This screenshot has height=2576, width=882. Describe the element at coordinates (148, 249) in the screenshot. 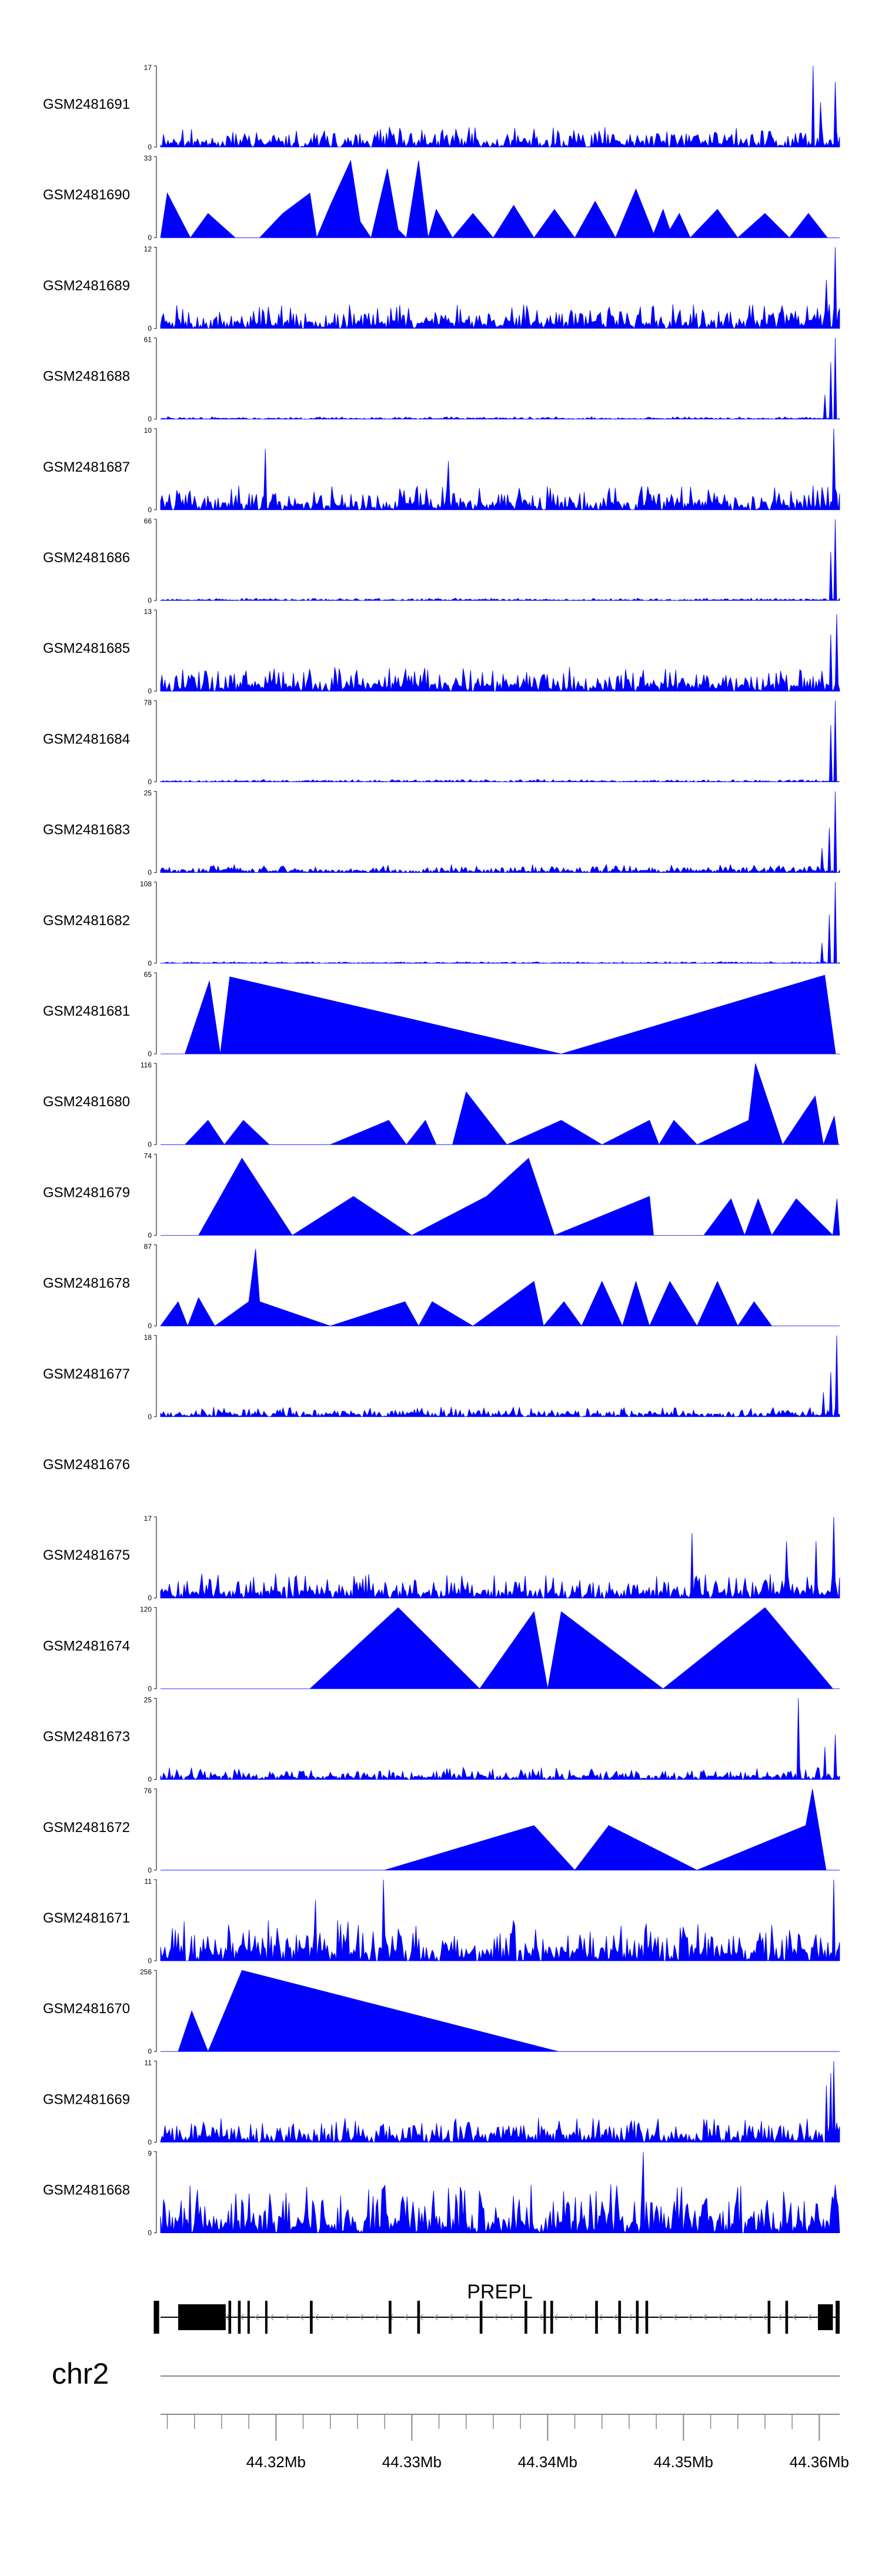

I see `y-axis-max-label: 12` at that location.